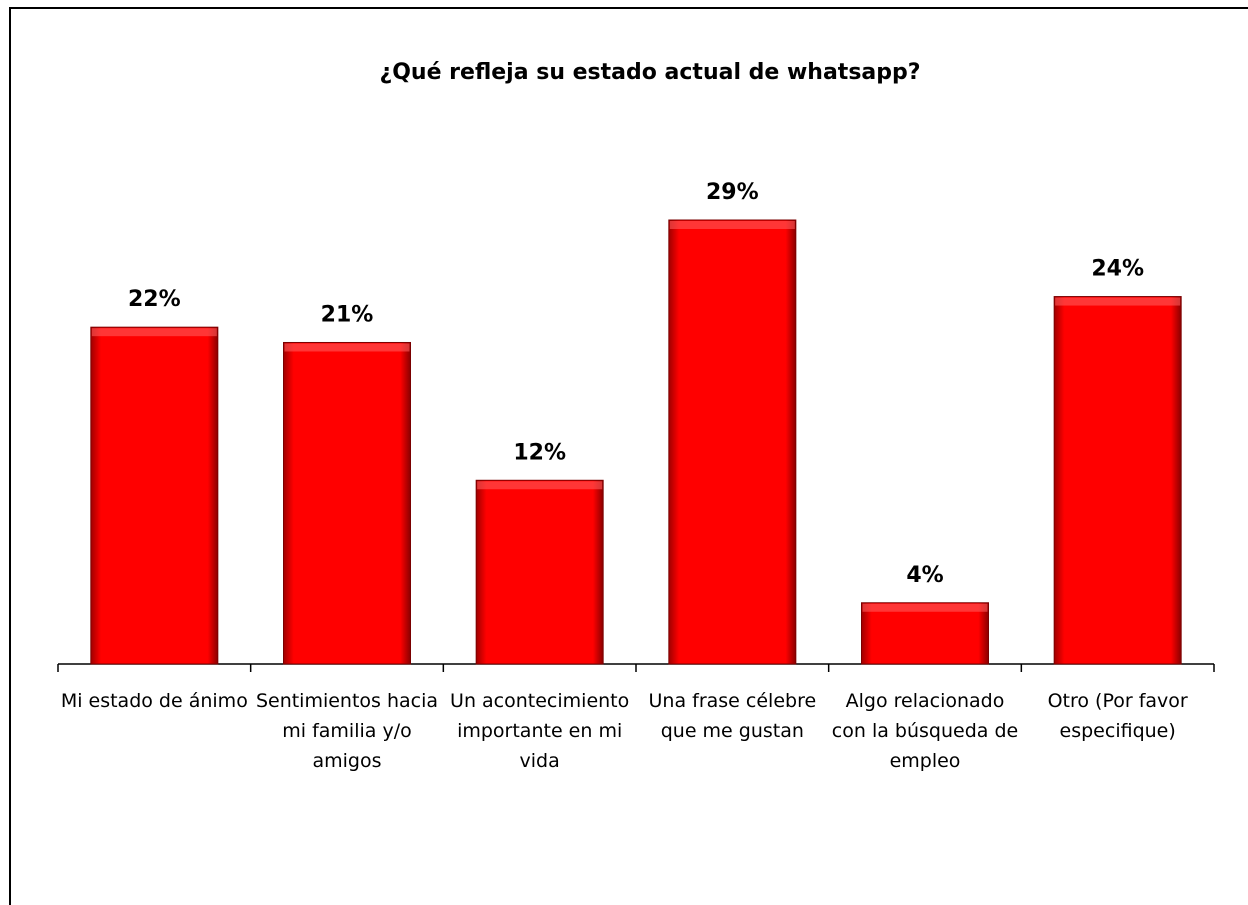 The height and width of the screenshot is (905, 1248). Describe the element at coordinates (539, 452) in the screenshot. I see `value-label: 12%` at that location.